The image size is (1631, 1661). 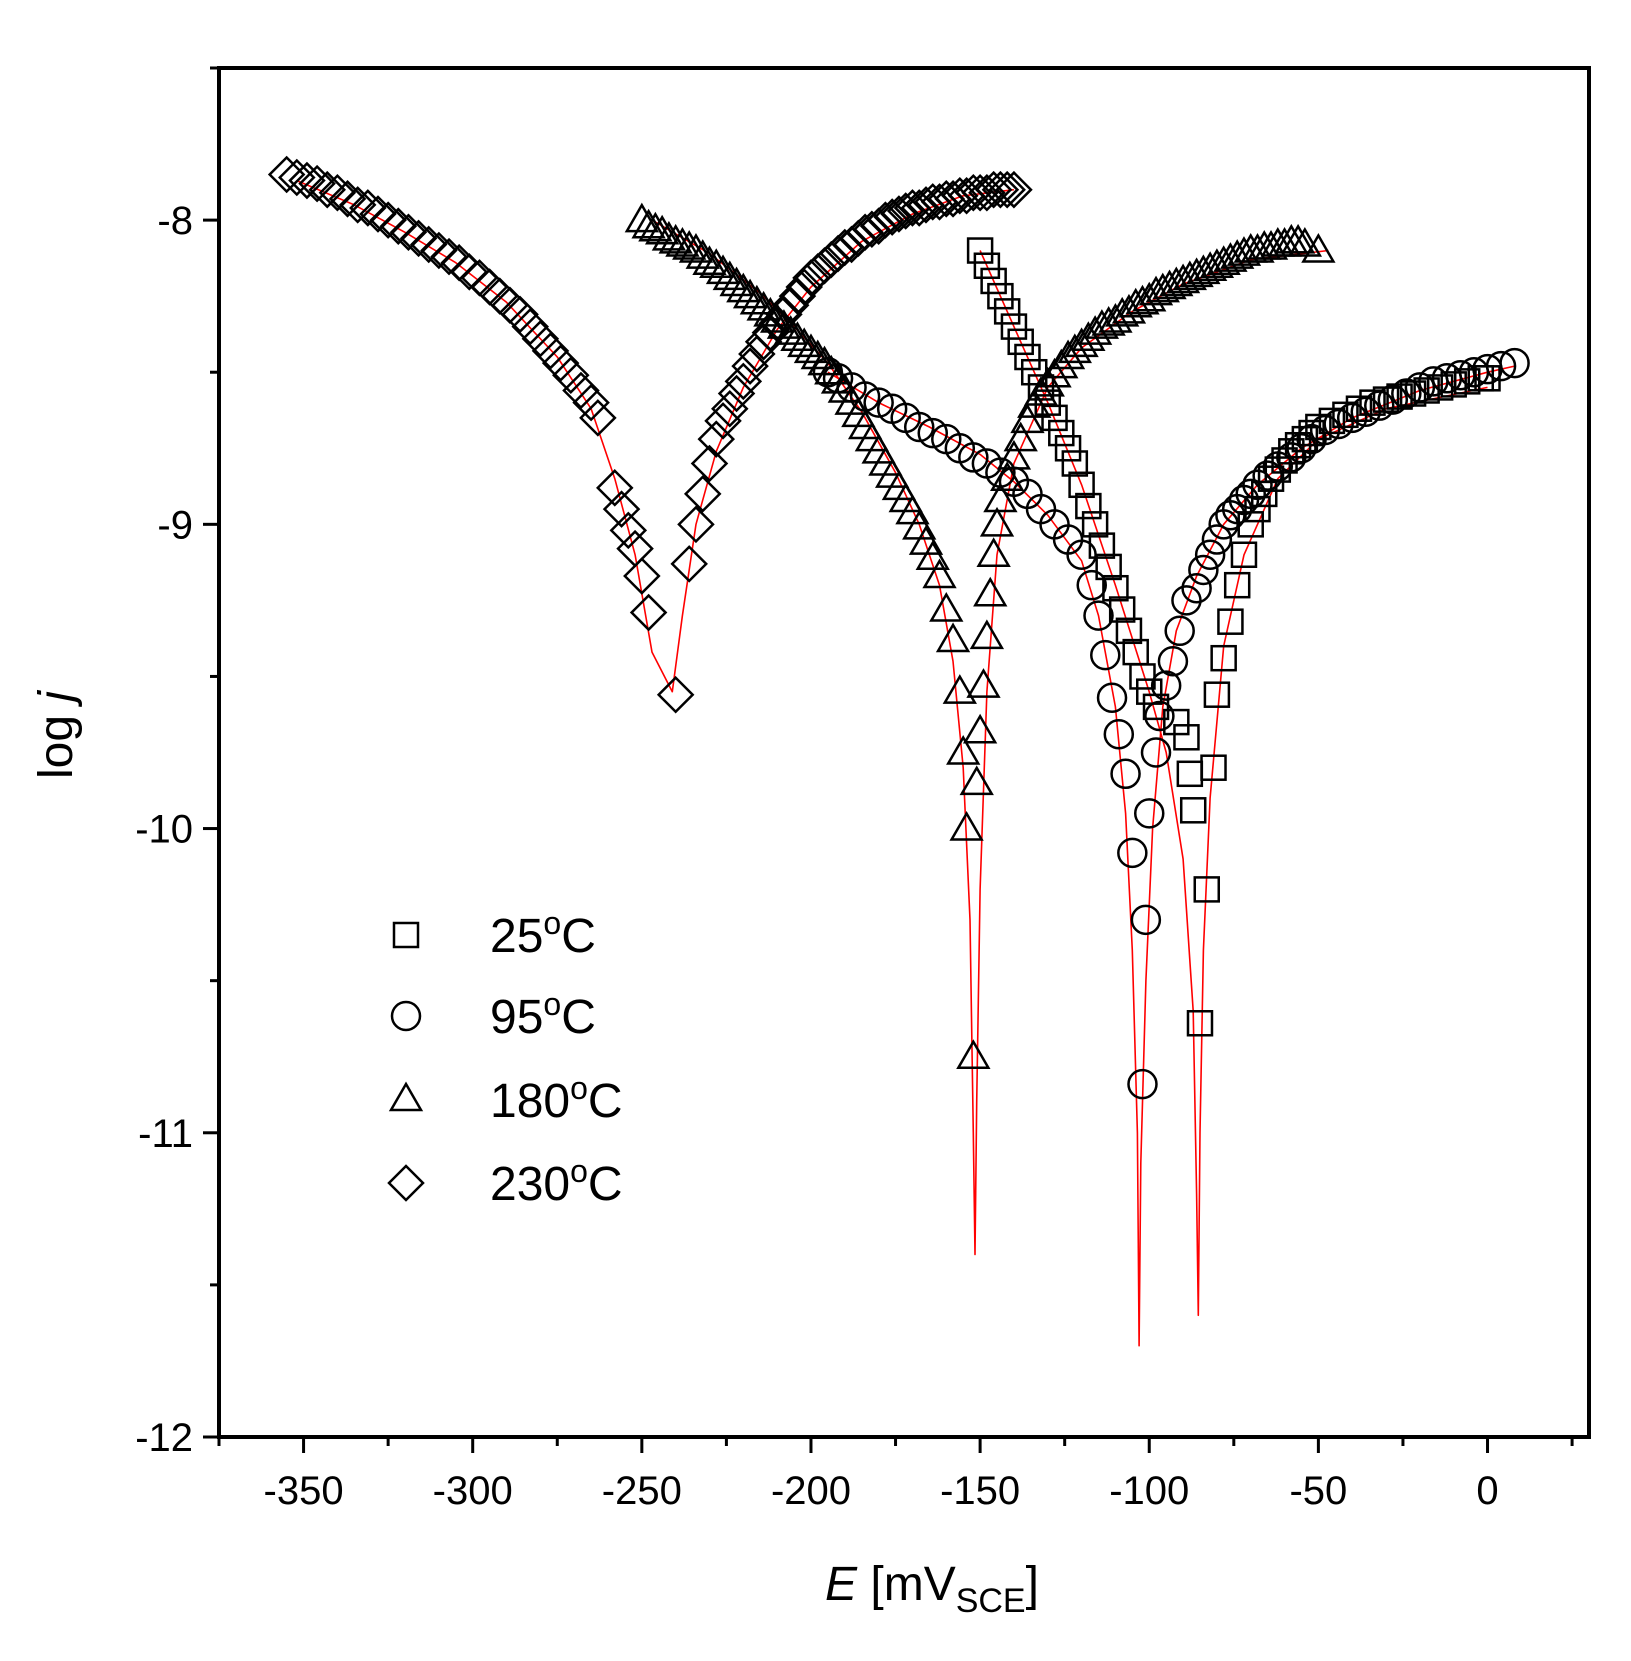 What do you see at coordinates (406, 935) in the screenshot?
I see `legend-square-marker` at bounding box center [406, 935].